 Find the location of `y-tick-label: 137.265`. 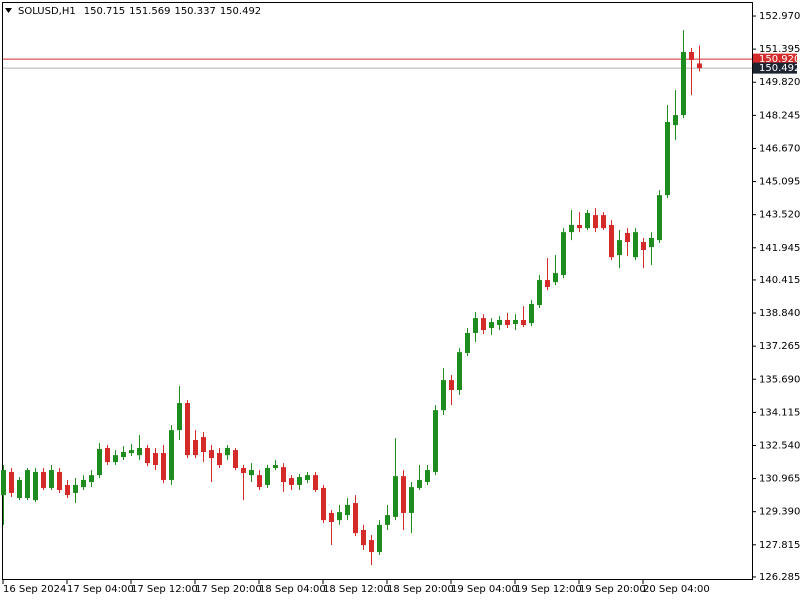

y-tick-label: 137.265 is located at coordinates (779, 346).